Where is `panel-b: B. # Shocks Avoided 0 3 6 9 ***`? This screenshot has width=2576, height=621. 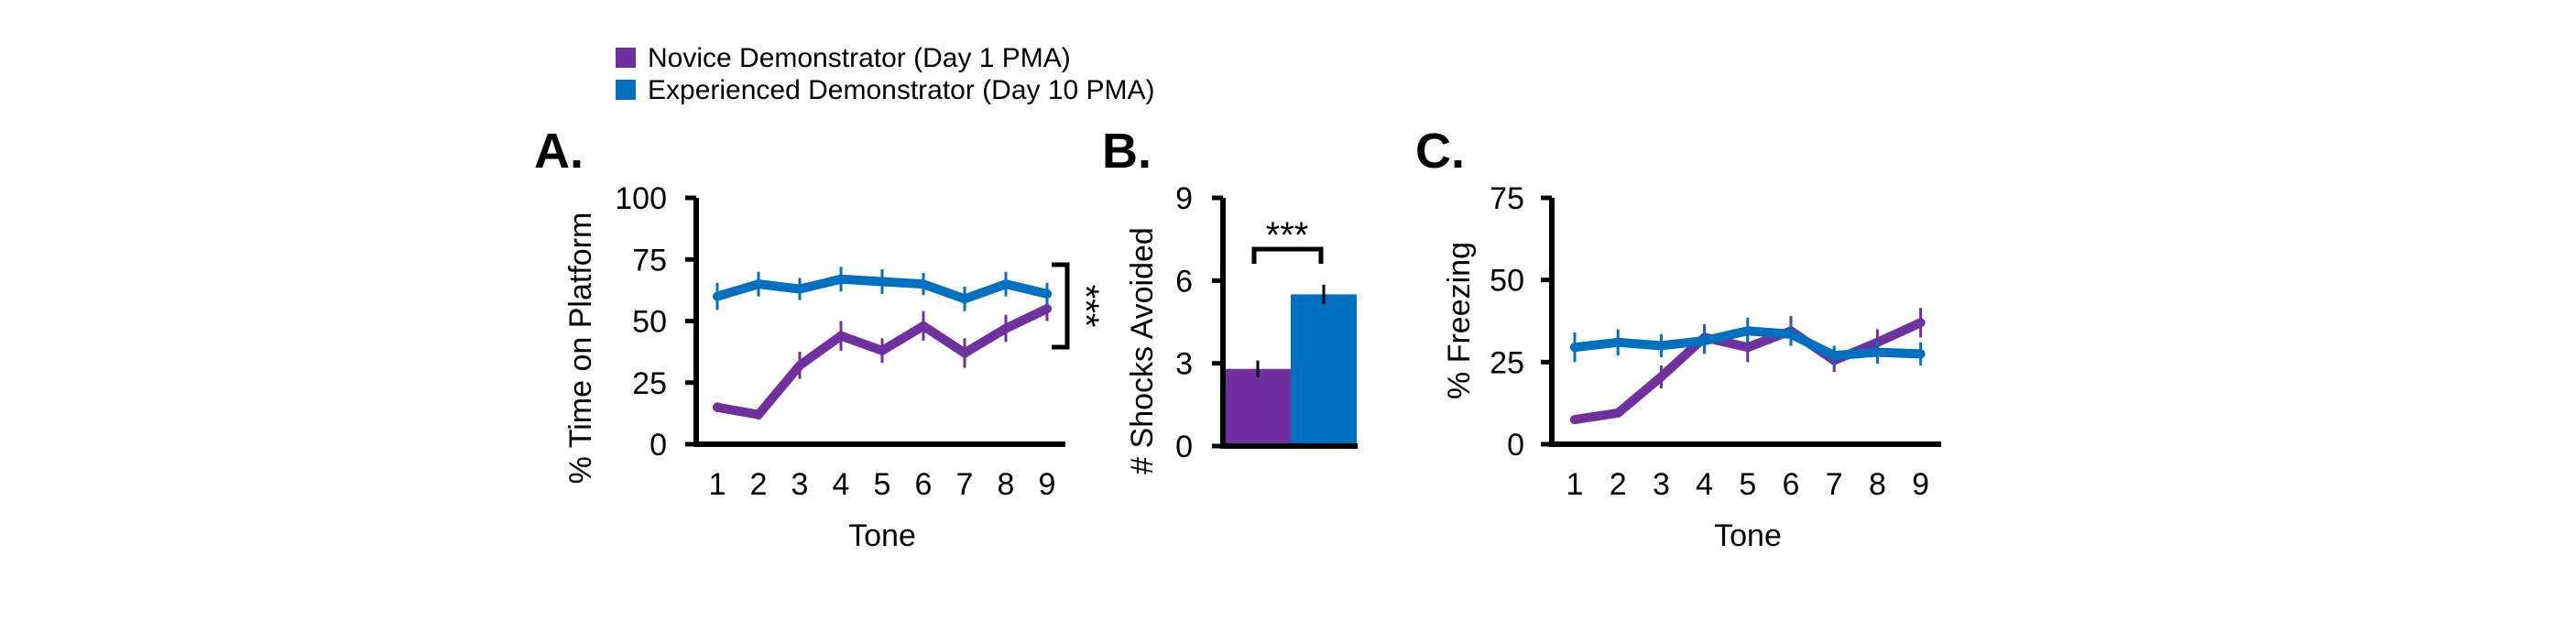
panel-b: B. # Shocks Avoided 0 3 6 9 *** is located at coordinates (1230, 299).